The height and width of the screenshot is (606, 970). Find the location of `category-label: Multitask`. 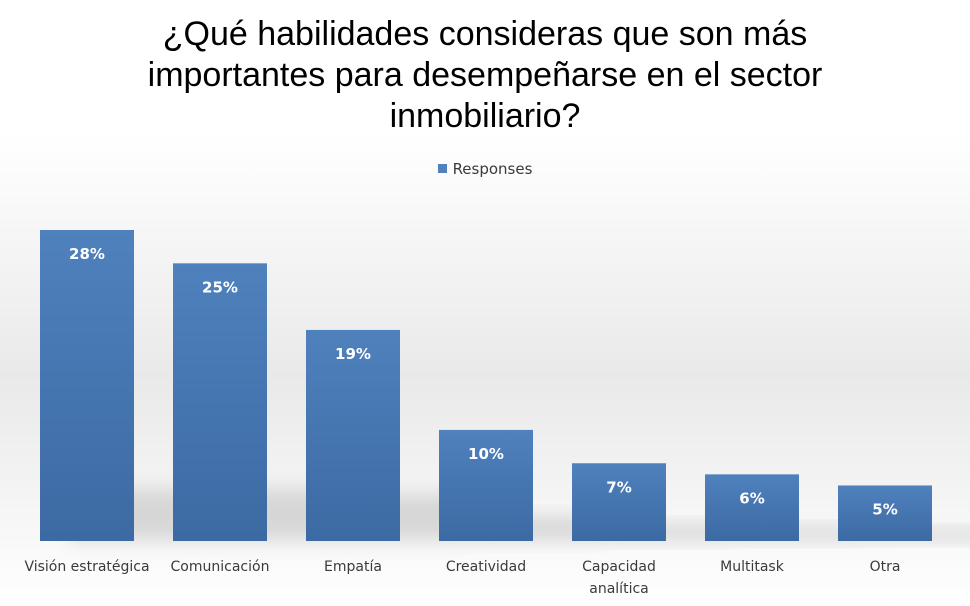

category-label: Multitask is located at coordinates (752, 567).